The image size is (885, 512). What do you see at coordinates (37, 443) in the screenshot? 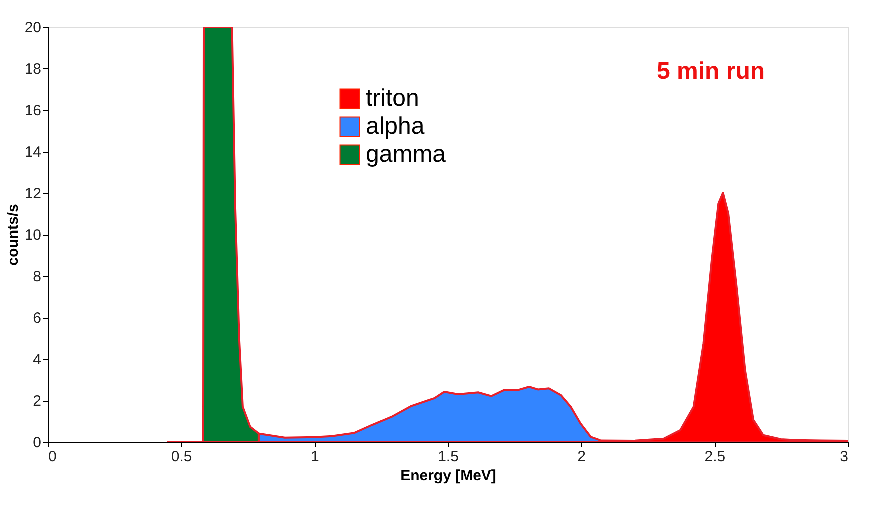
I see `y-tick-label: 0` at bounding box center [37, 443].